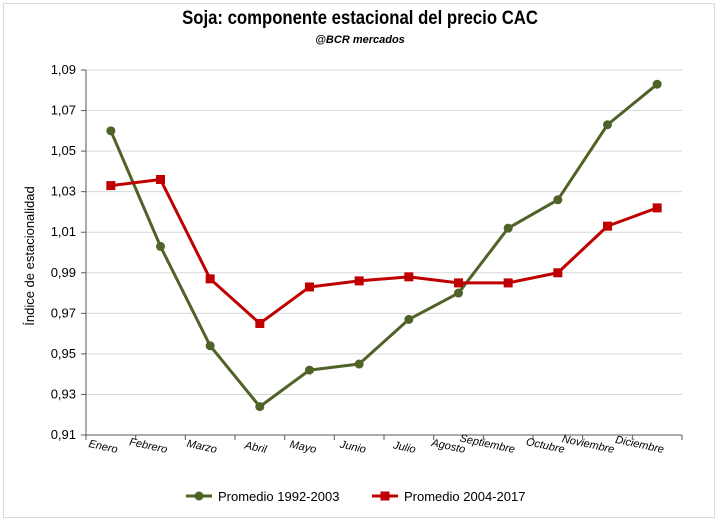 This screenshot has height=523, width=720. I want to click on legend: Promedio 1992-2003 Promedio 2004-2017, so click(355, 496).